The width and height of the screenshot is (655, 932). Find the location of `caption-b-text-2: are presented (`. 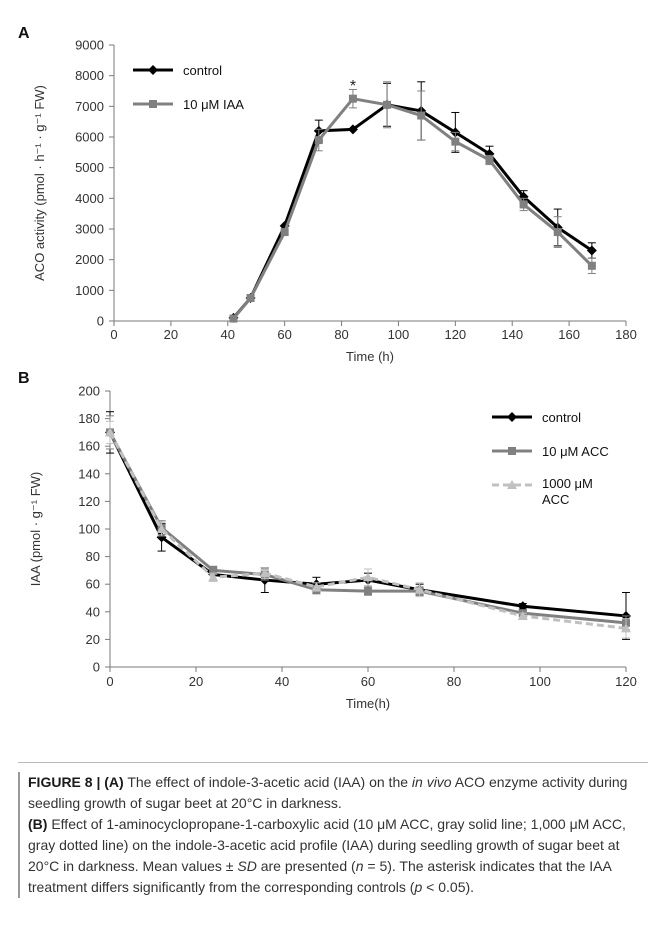

caption-b-text-2: are presented ( is located at coordinates (306, 866).